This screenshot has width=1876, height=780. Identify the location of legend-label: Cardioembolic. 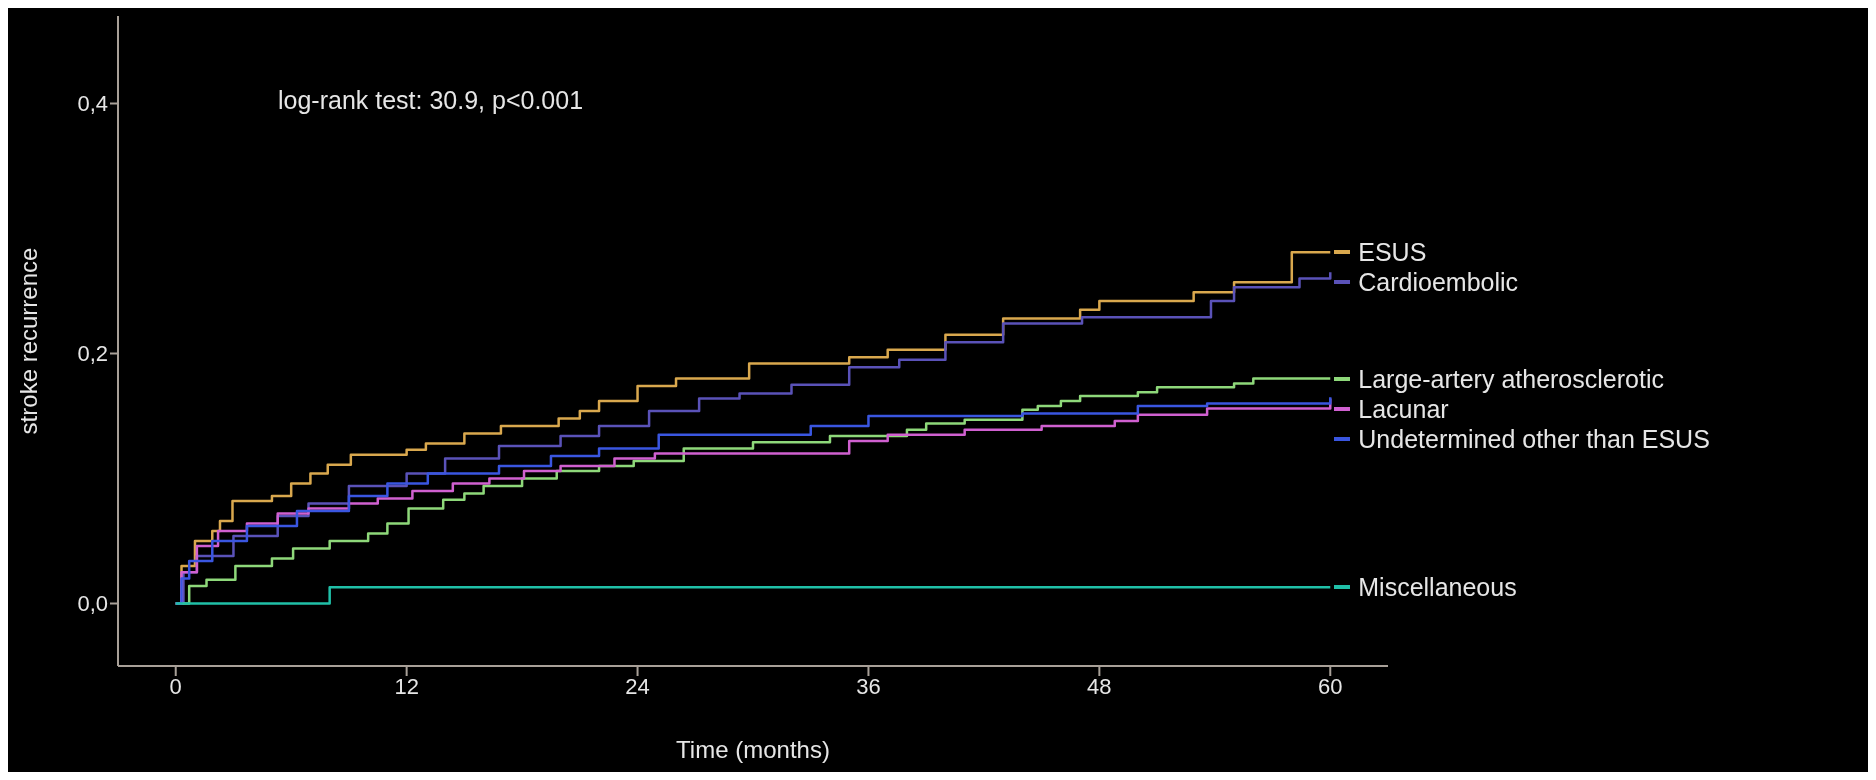
(1438, 282).